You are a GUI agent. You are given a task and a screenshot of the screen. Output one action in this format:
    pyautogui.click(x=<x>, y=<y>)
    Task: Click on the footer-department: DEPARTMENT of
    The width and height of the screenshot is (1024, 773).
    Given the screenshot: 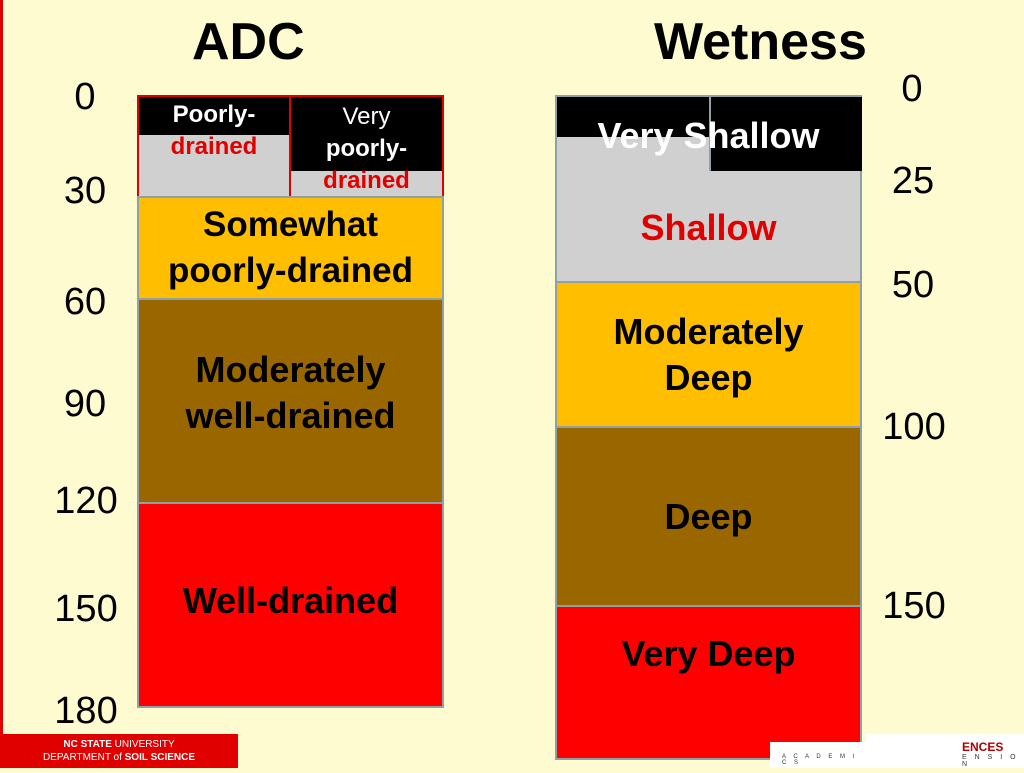 What is the action you would take?
    pyautogui.click(x=83, y=757)
    